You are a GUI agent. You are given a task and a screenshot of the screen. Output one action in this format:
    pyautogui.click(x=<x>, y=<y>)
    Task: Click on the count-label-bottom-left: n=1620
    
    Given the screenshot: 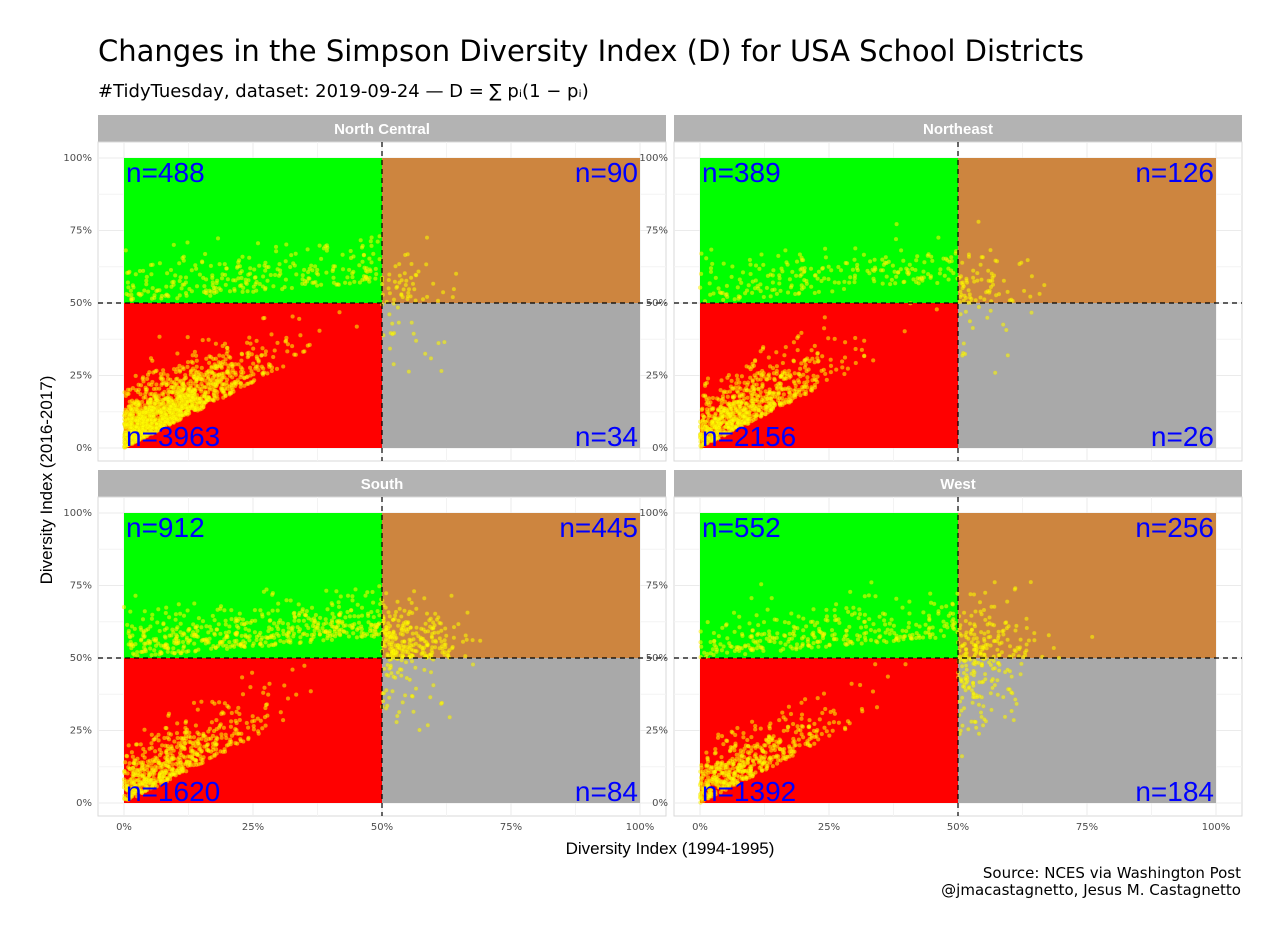 What is the action you would take?
    pyautogui.click(x=173, y=791)
    